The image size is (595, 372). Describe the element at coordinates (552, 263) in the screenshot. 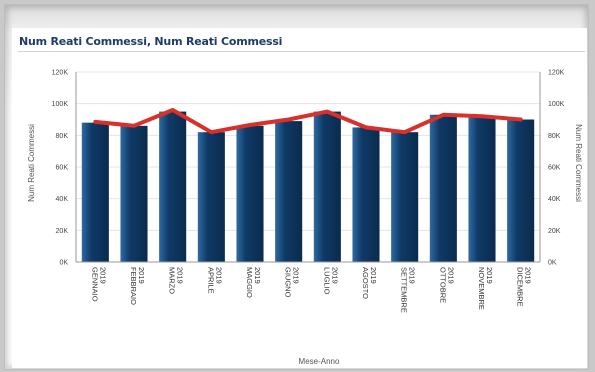

I see `y2-tick-label: 0K` at that location.